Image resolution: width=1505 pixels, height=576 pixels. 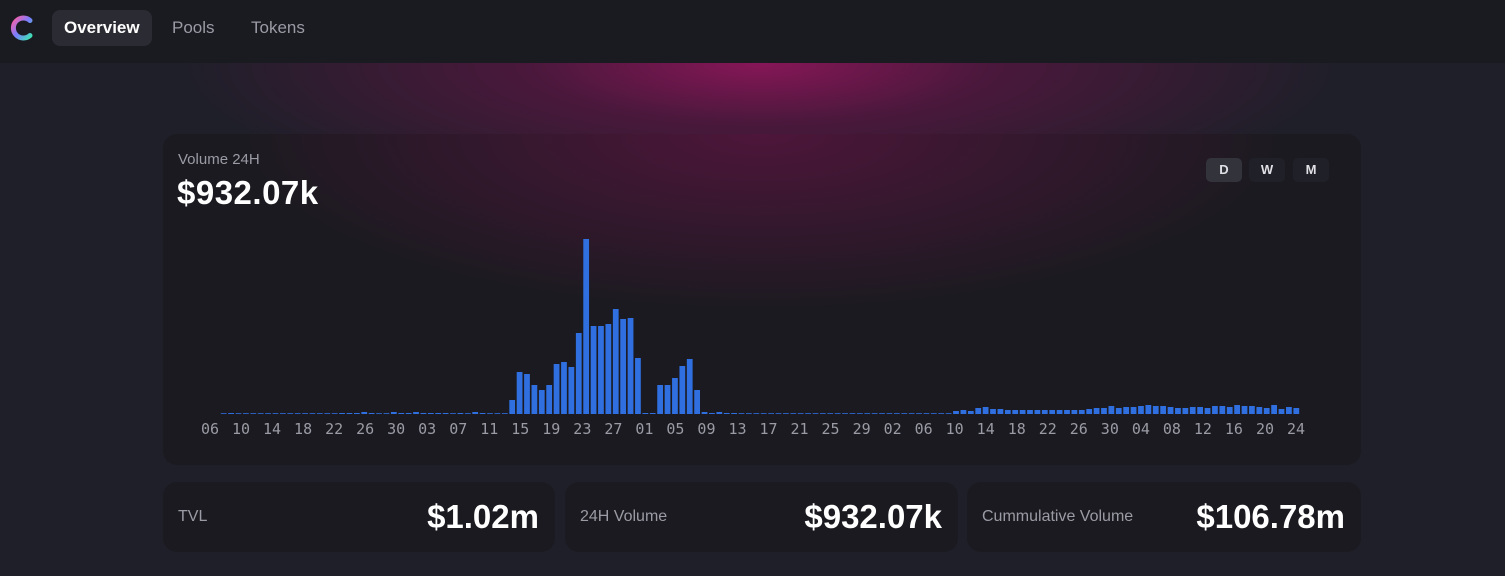 I want to click on circular-c-logo-icon, so click(x=23, y=28).